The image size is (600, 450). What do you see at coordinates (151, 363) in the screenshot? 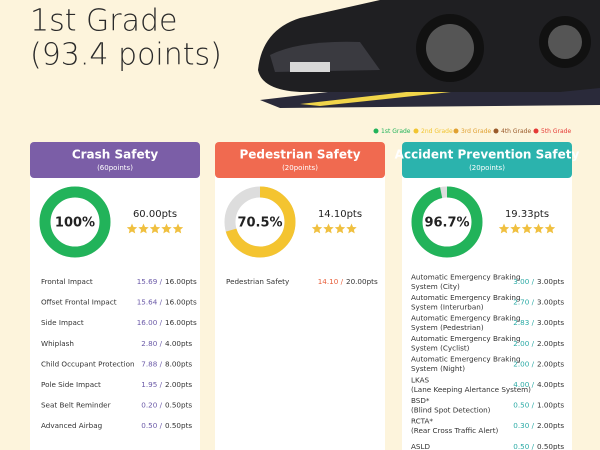
I see `row-score: 7.88 /` at bounding box center [151, 363].